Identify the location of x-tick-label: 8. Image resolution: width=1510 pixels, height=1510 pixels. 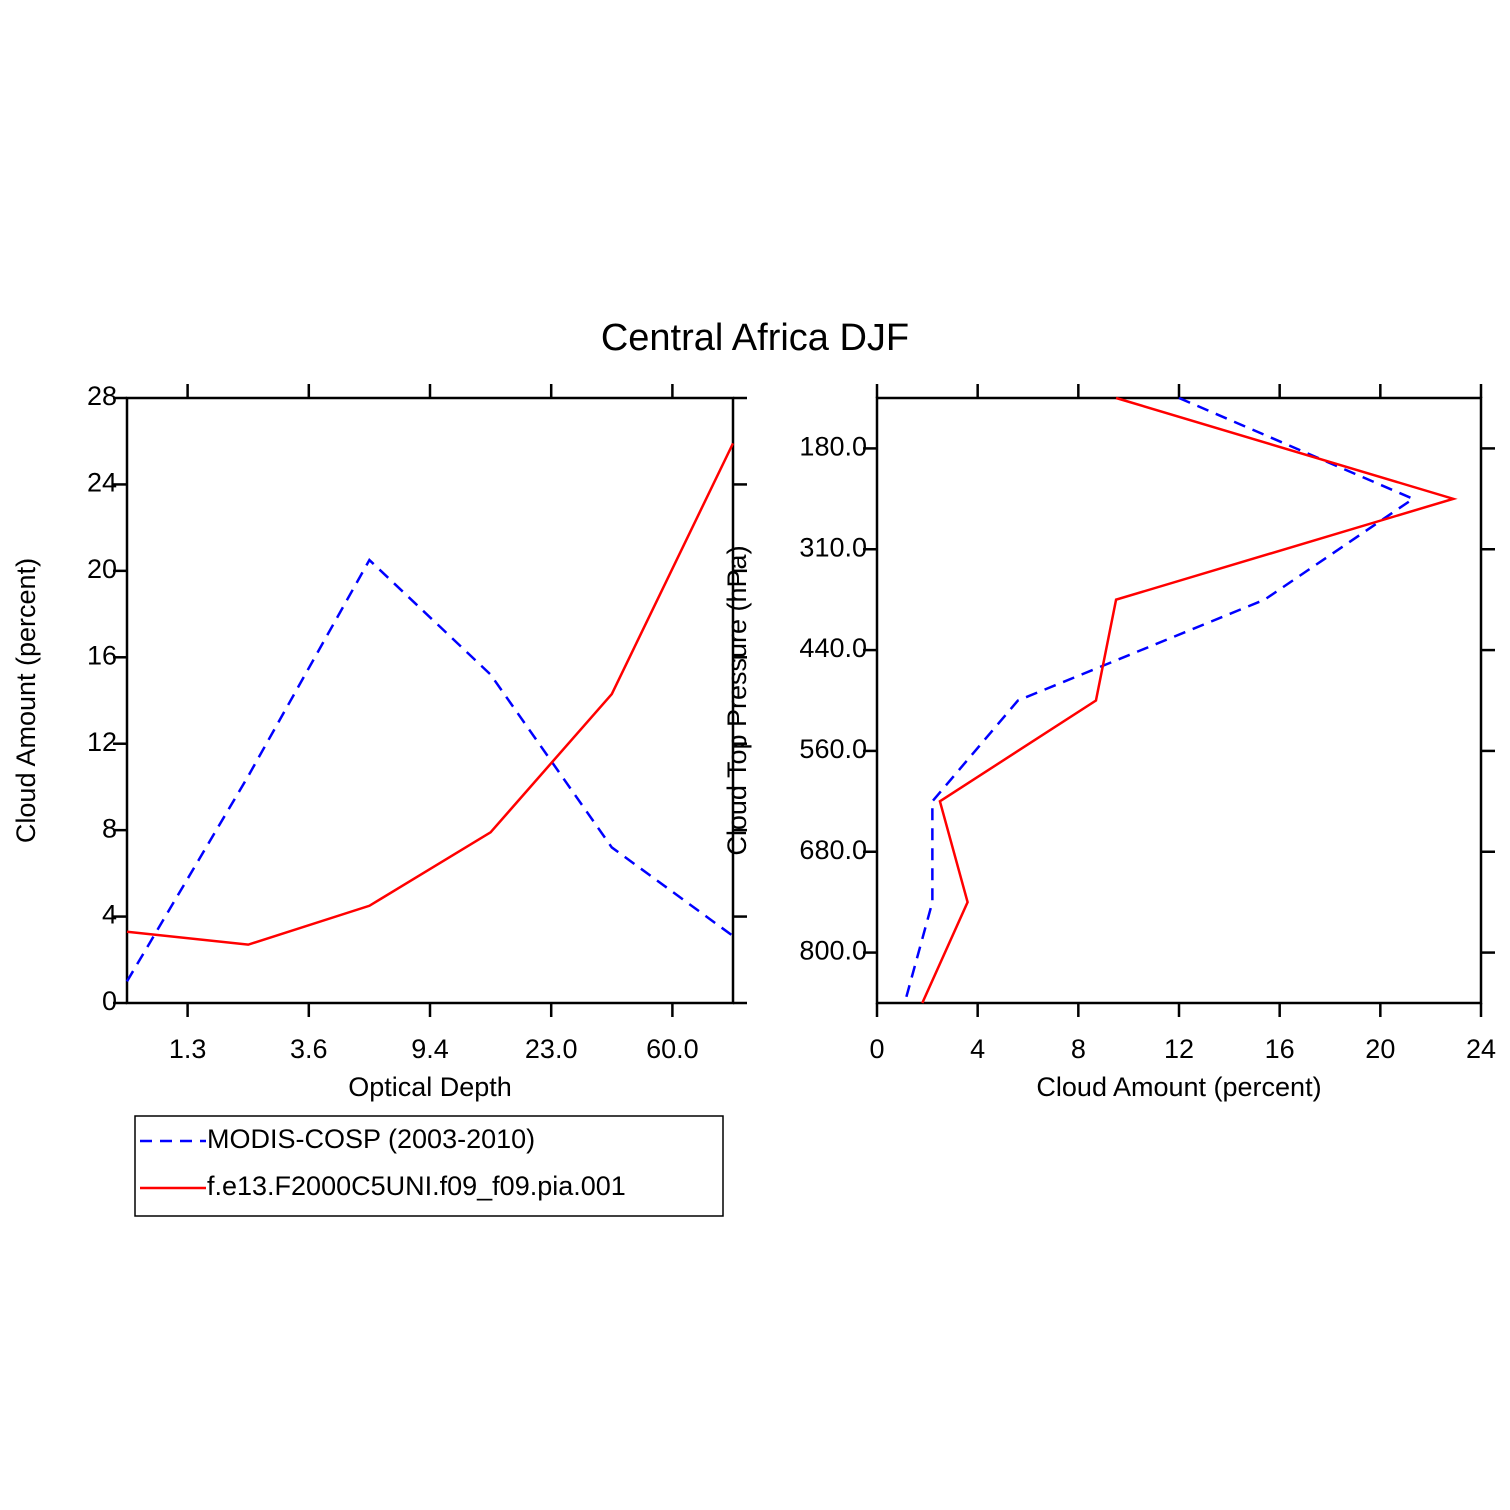
(1078, 1049).